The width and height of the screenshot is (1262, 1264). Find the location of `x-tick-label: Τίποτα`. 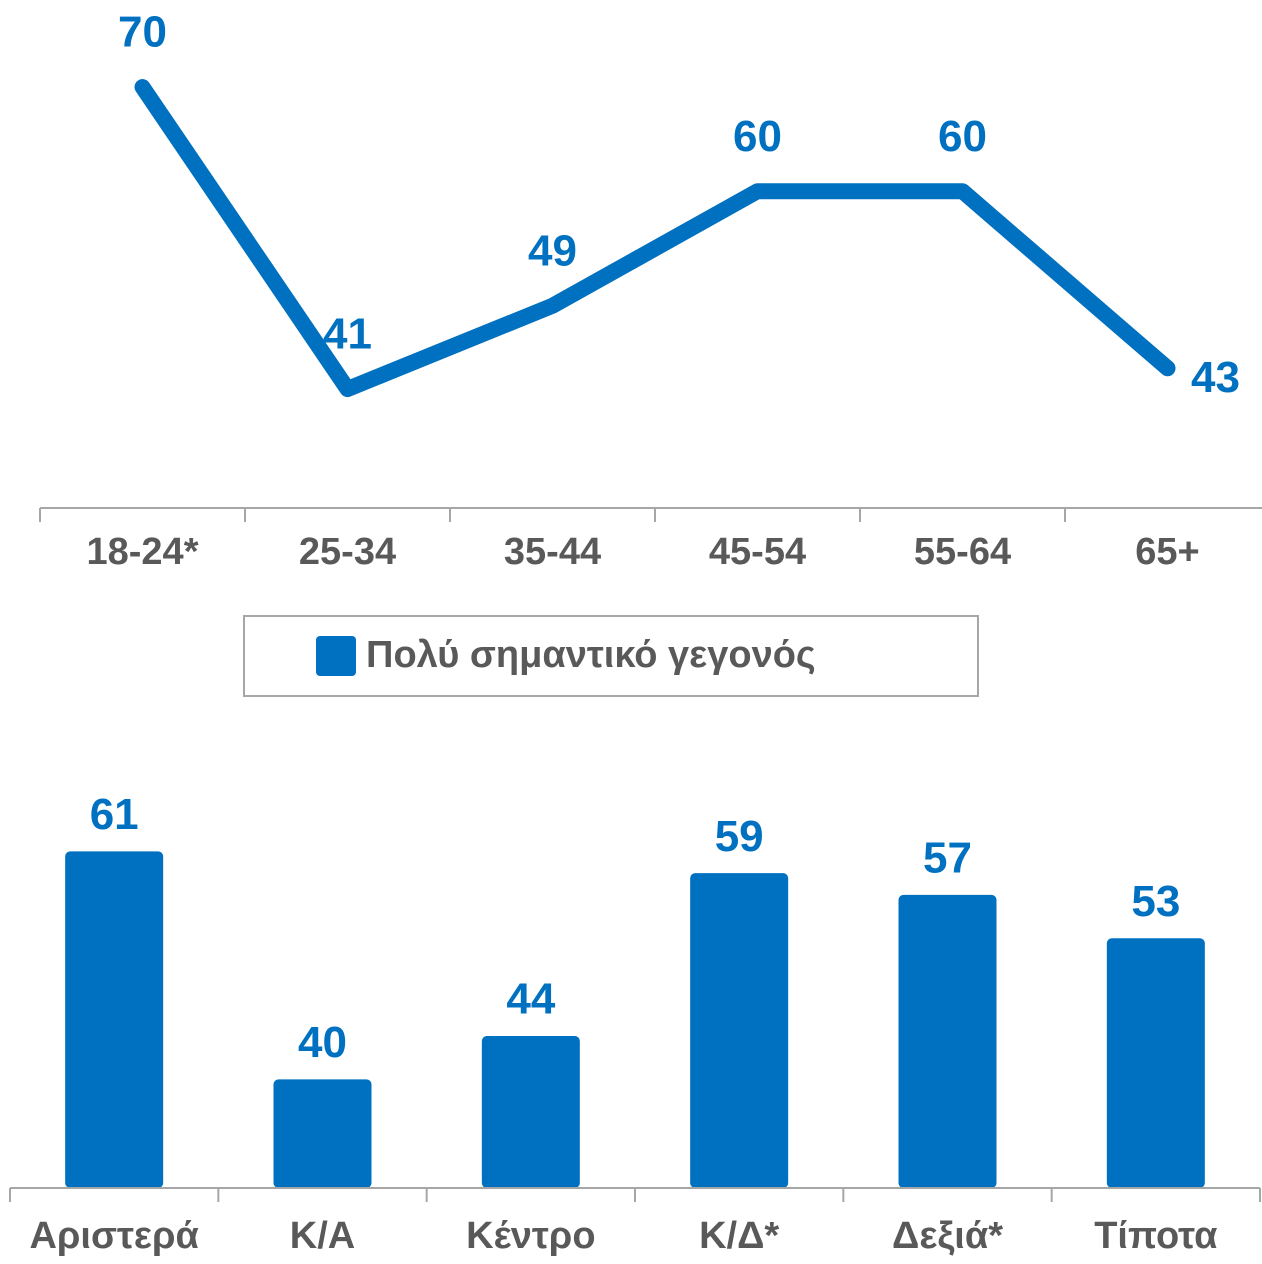

x-tick-label: Τίποτα is located at coordinates (1155, 1236).